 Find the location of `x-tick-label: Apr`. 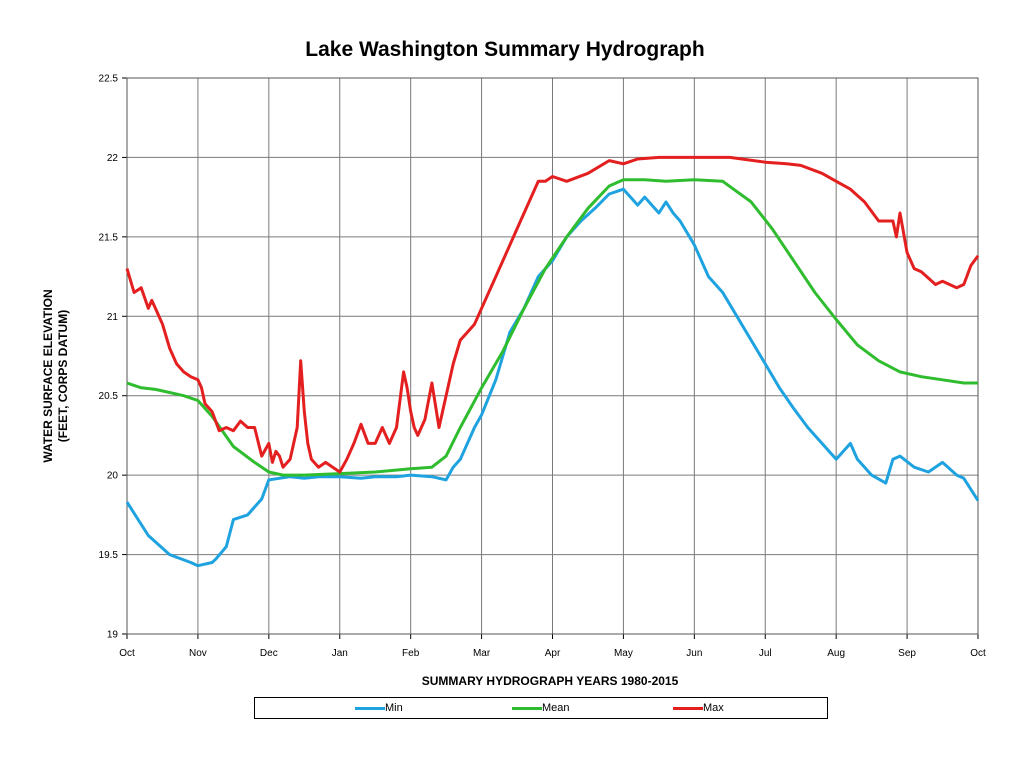

x-tick-label: Apr is located at coordinates (553, 653).